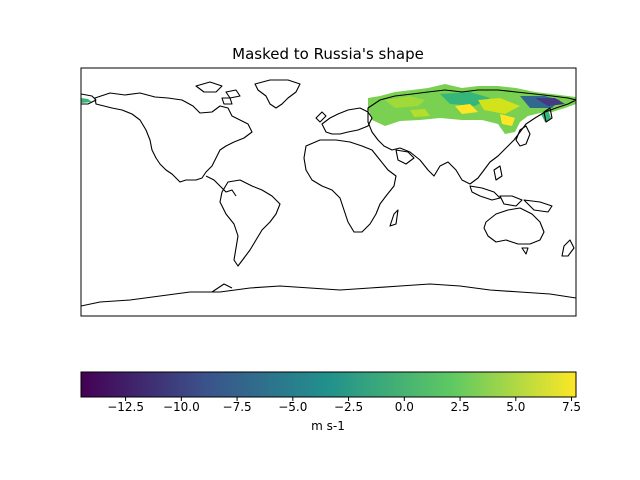 The height and width of the screenshot is (480, 640). I want to click on colorbar-tick-label: 2.5, so click(460, 407).